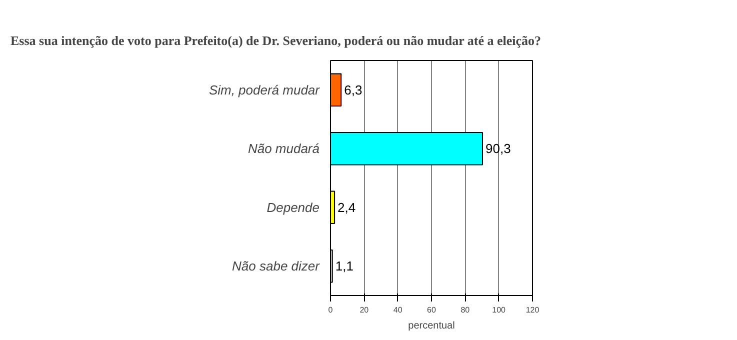 Image resolution: width=737 pixels, height=340 pixels. Describe the element at coordinates (276, 266) in the screenshot. I see `y-tick-label: Não sabe dizer` at that location.